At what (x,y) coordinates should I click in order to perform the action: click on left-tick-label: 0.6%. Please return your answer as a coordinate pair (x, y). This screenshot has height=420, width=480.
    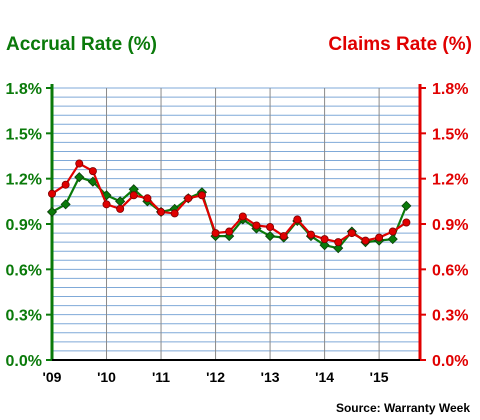
    Looking at the image, I should click on (24, 270).